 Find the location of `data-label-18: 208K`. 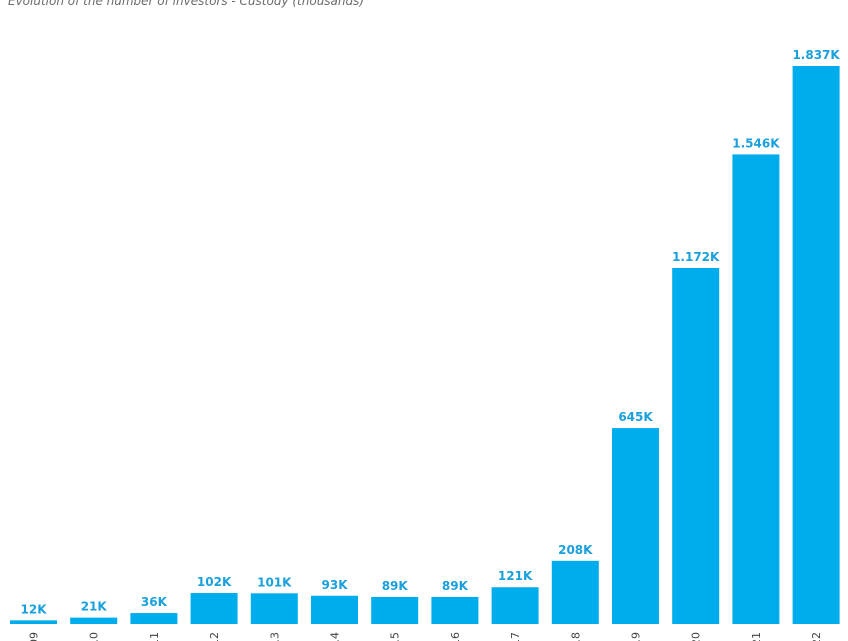

data-label-18: 208K is located at coordinates (575, 550).